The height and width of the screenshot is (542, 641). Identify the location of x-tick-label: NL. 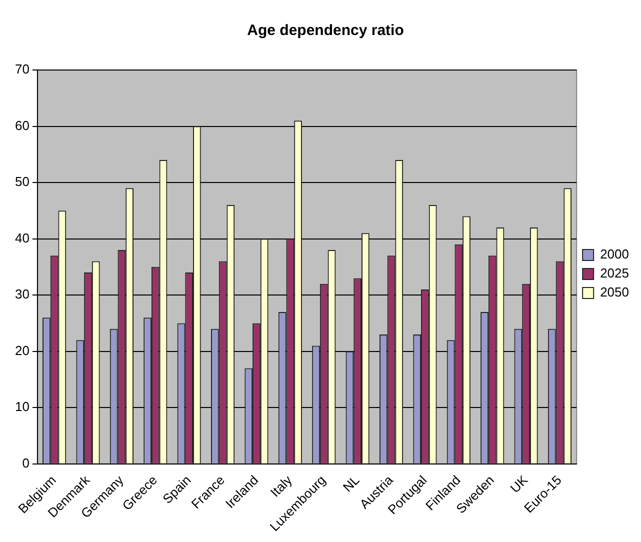
(351, 483).